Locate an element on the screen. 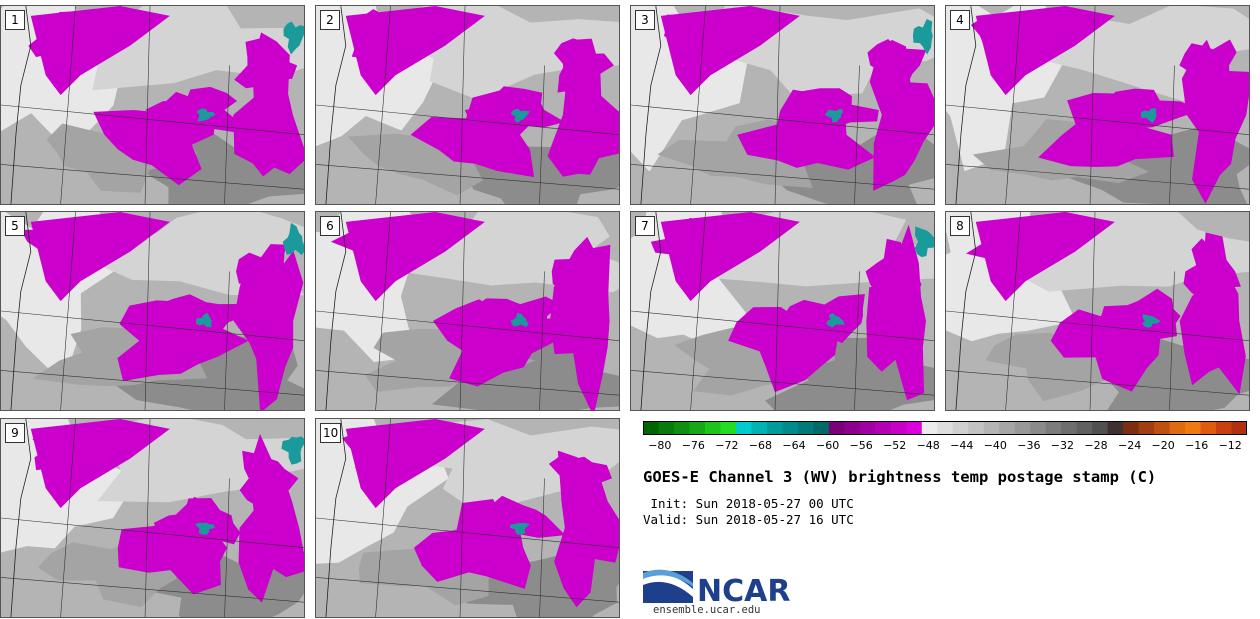 This screenshot has width=1260, height=619. panel-5: 5 is located at coordinates (152, 311).